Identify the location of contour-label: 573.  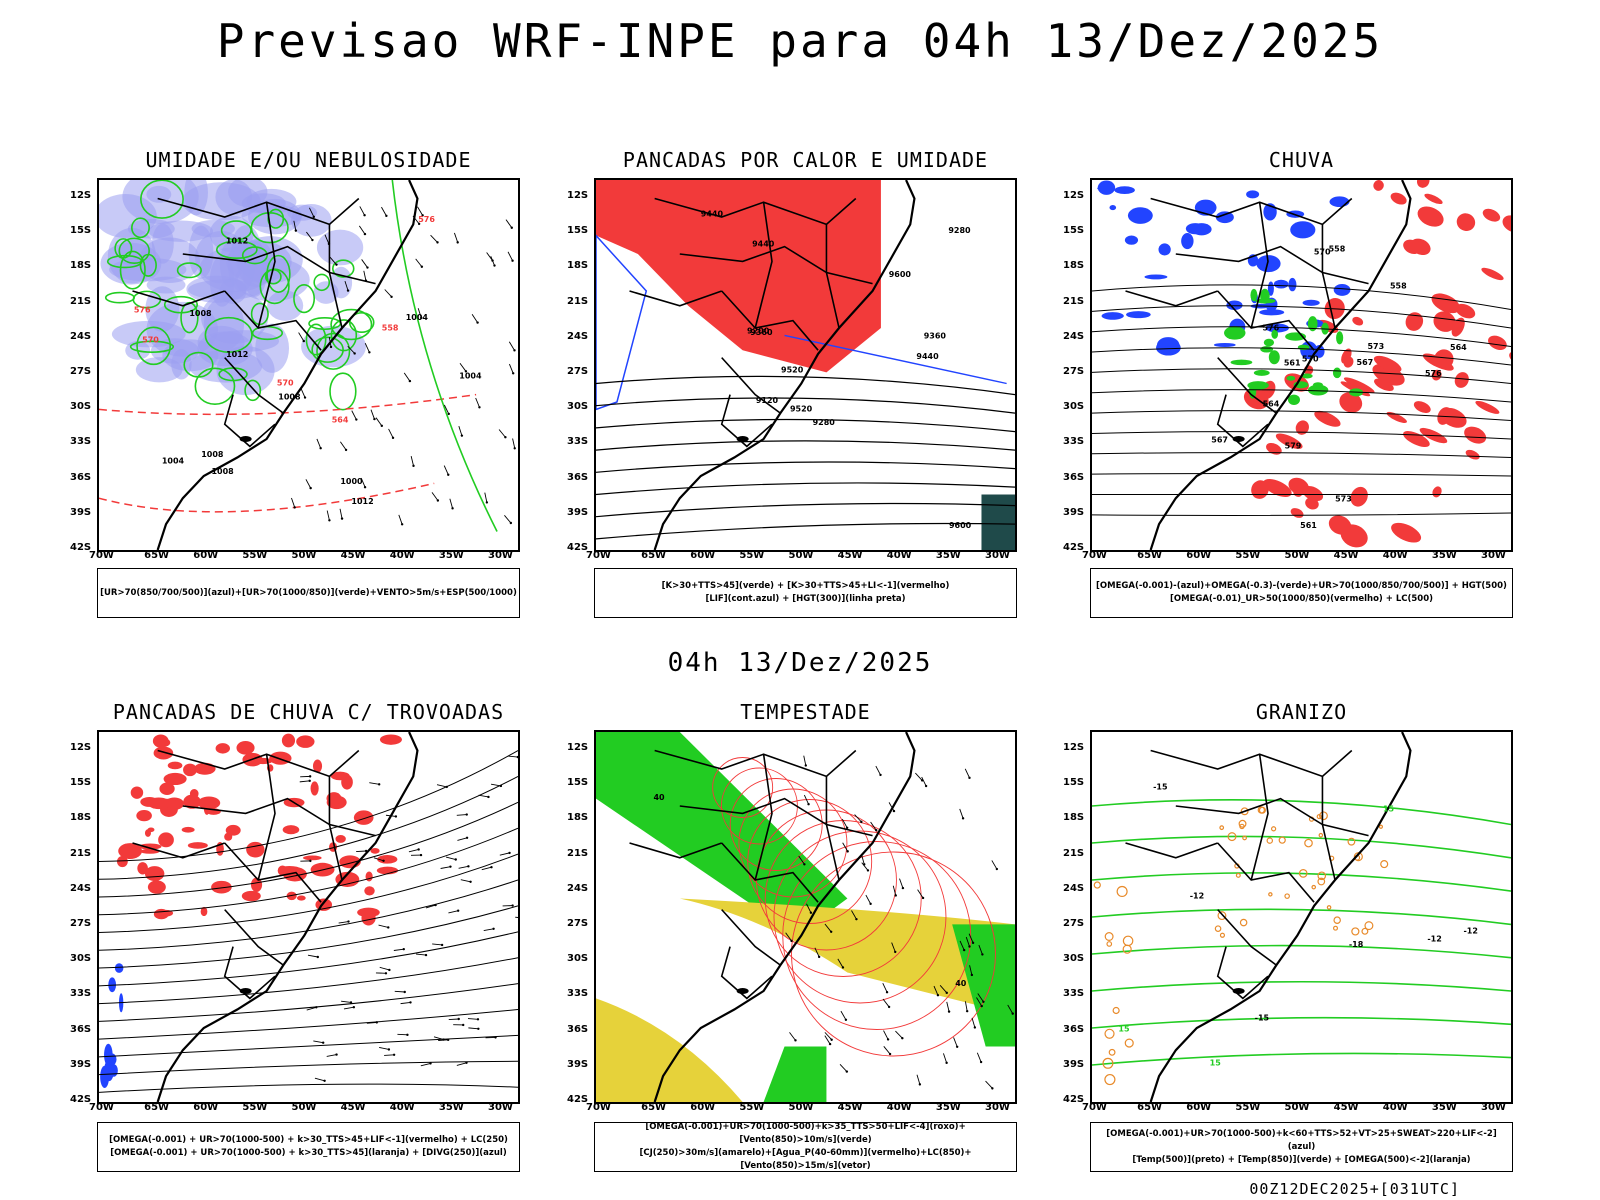
(1375, 346).